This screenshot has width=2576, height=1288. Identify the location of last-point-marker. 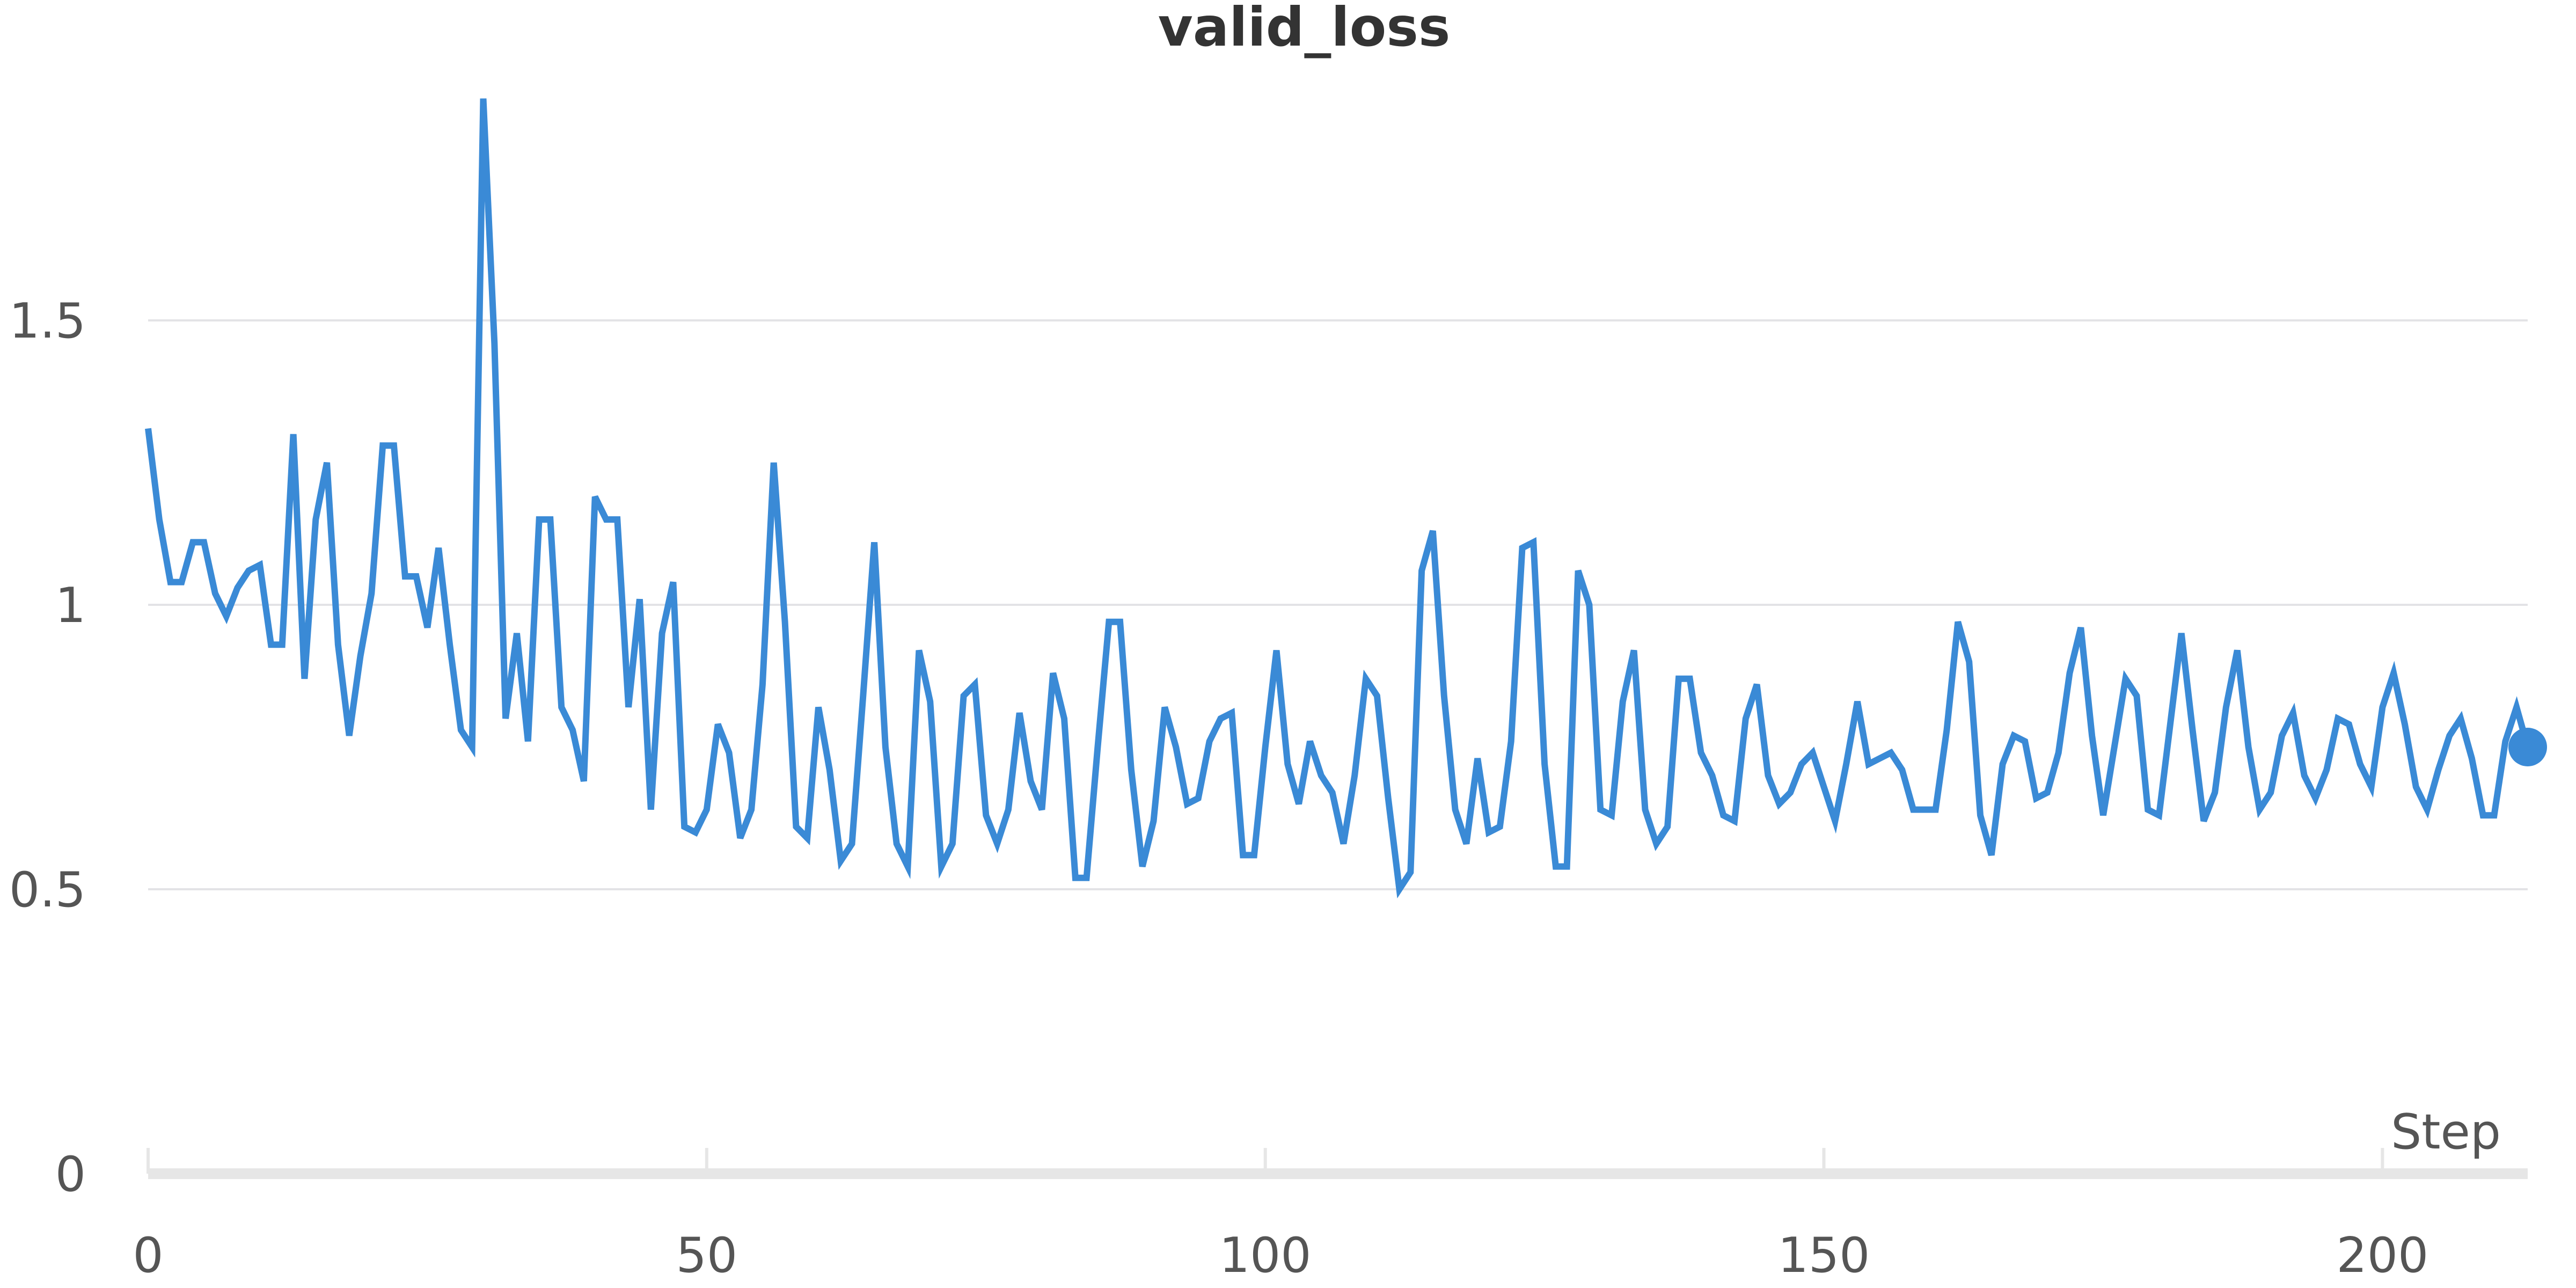
(2527, 747).